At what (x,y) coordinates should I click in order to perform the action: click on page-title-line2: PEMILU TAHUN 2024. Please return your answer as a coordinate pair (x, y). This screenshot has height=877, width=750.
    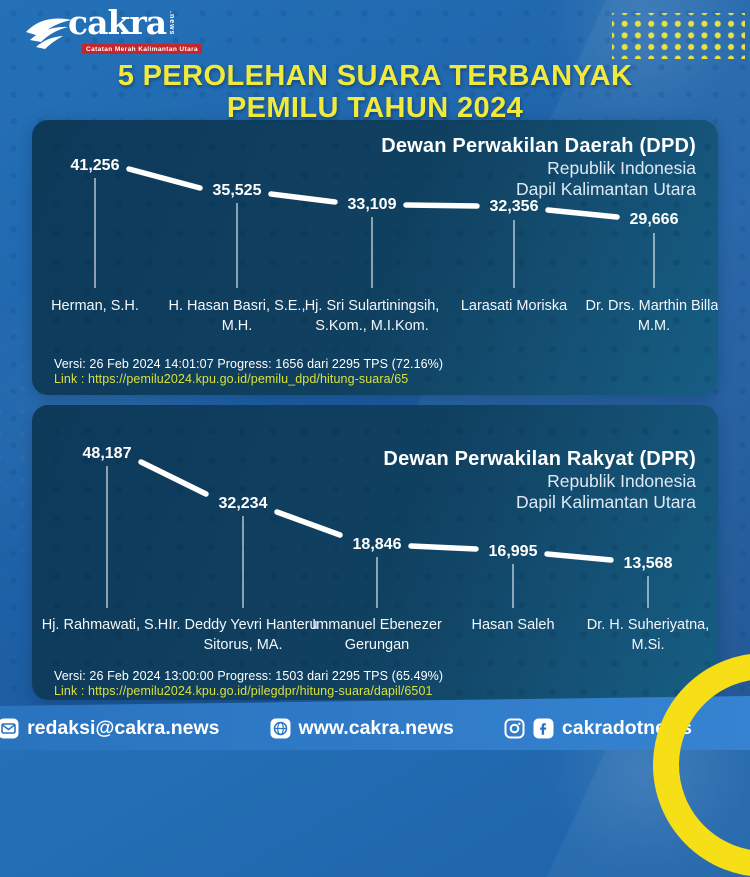
    Looking at the image, I should click on (375, 107).